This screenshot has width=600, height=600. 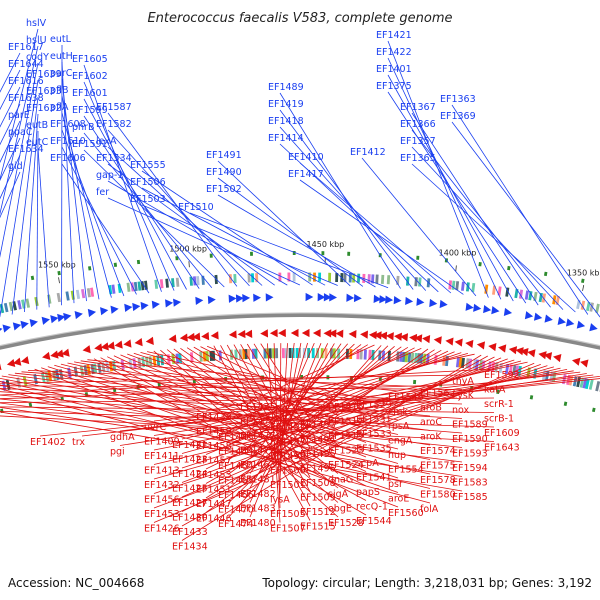 I want to click on reverse-gene-label: EF1533, so click(x=374, y=434).